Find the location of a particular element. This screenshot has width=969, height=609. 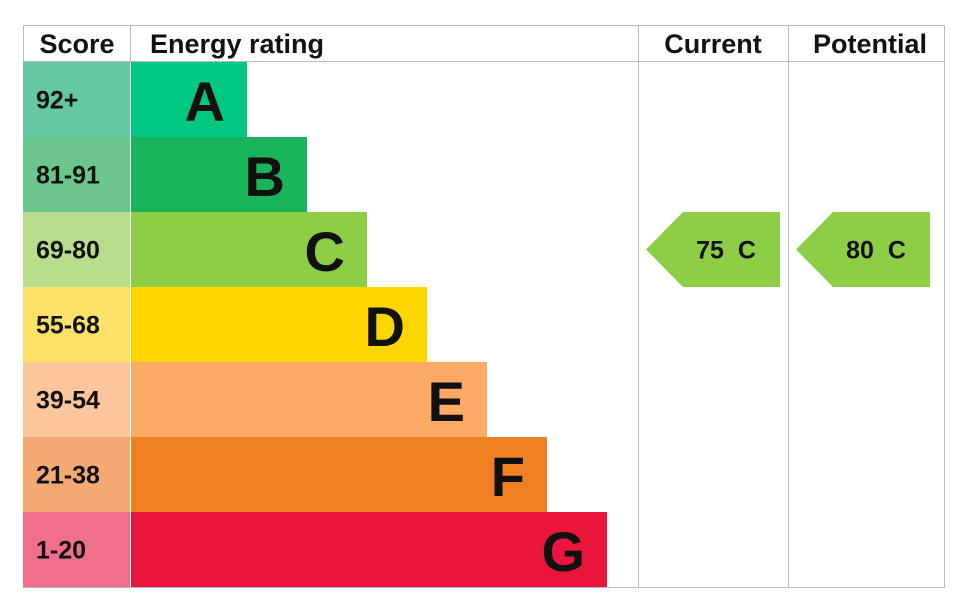

rating-letter: D is located at coordinates (385, 326).